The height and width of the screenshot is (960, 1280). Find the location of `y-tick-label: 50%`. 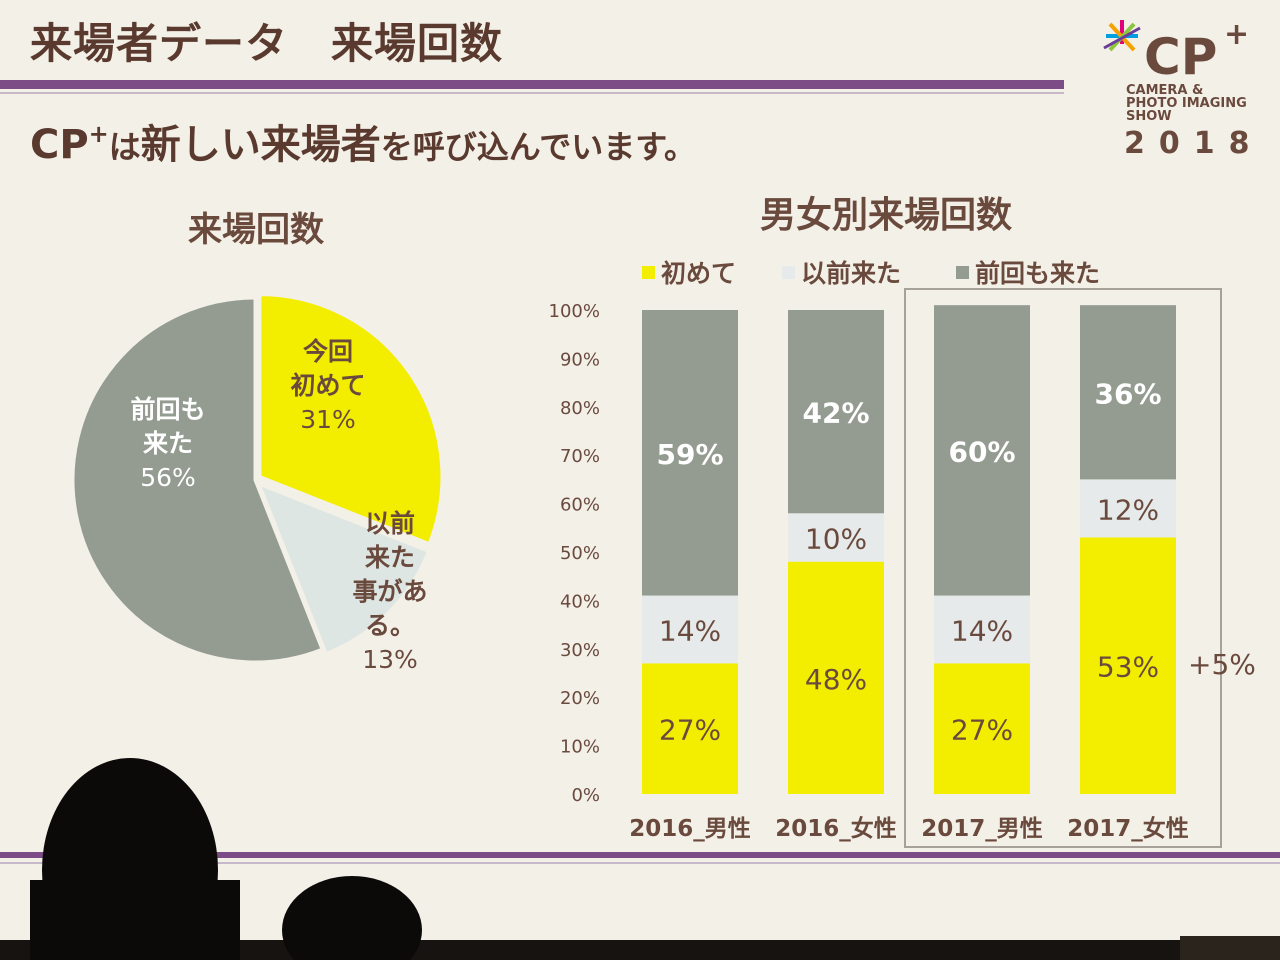

y-tick-label: 50% is located at coordinates (580, 553).